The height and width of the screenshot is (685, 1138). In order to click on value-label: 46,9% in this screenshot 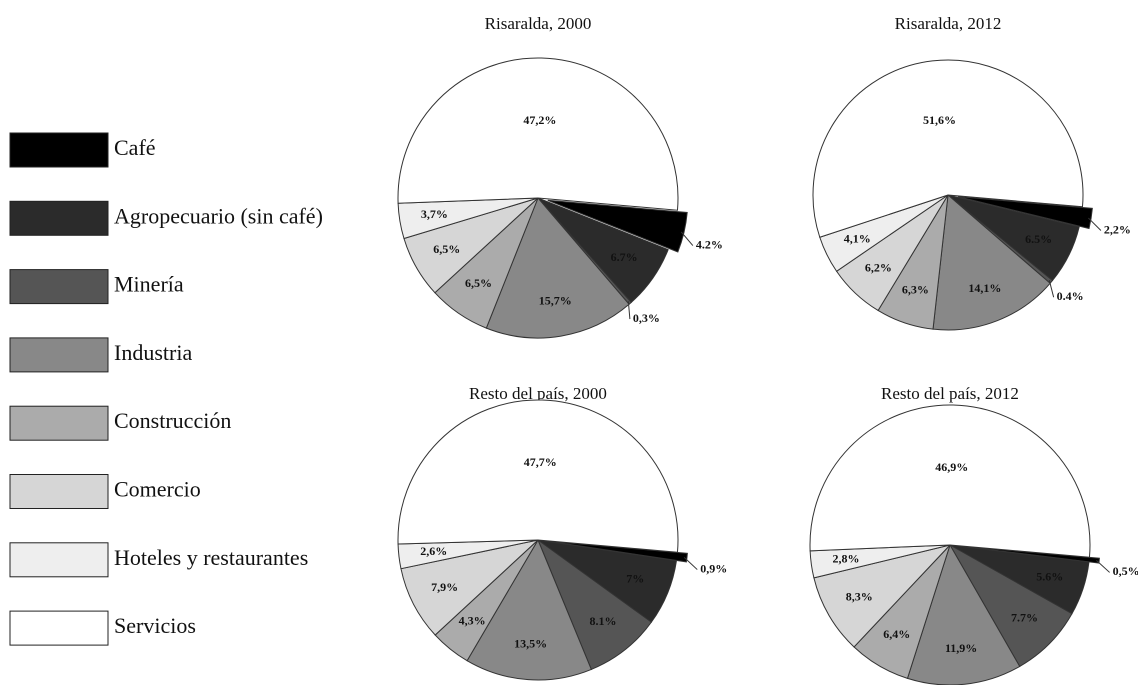, I will do `click(951, 467)`.